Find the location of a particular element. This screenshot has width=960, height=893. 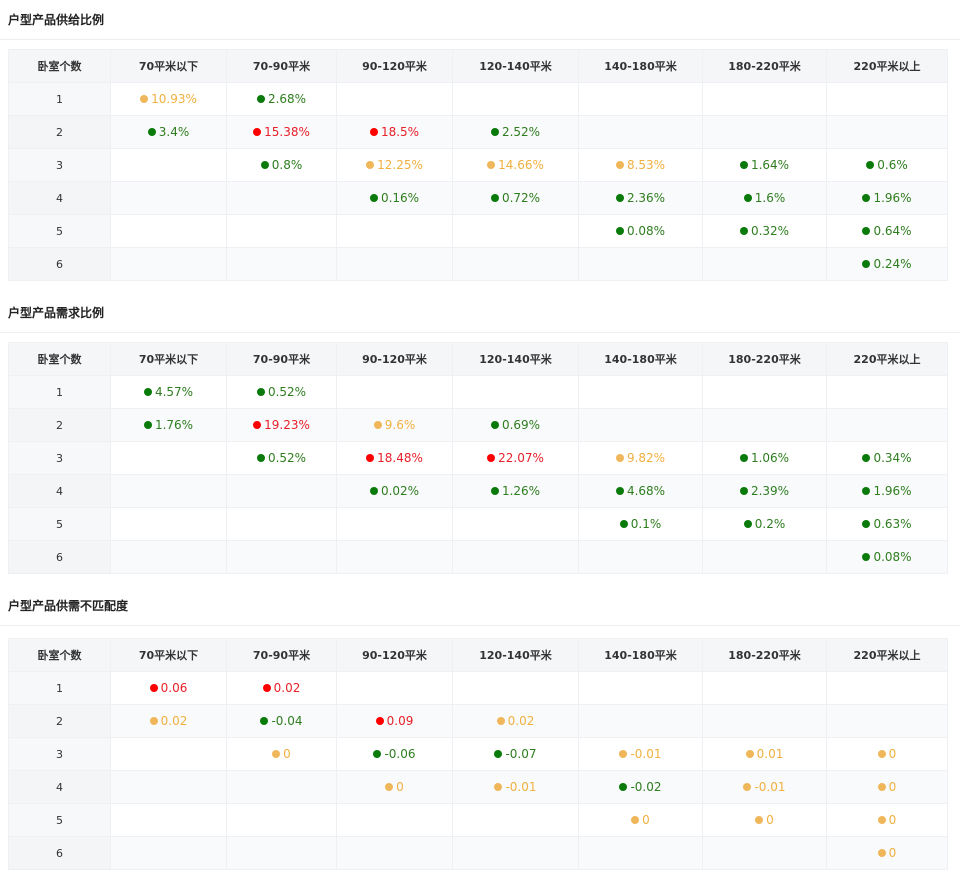

cell-value: -0.01 is located at coordinates (770, 787).